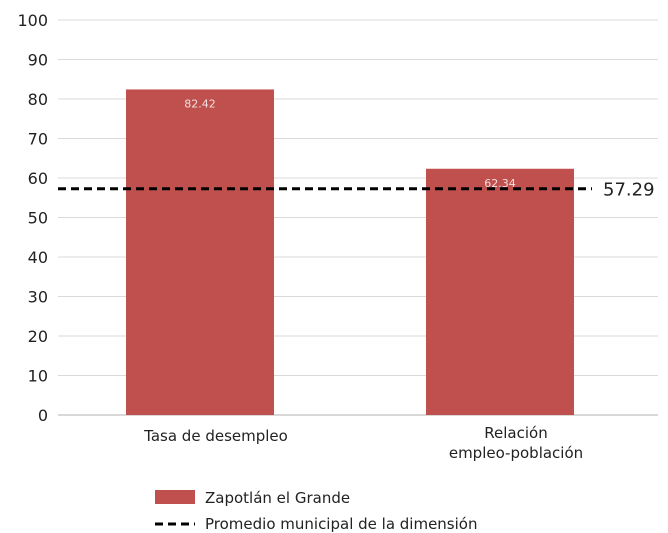 The width and height of the screenshot is (668, 533). What do you see at coordinates (516, 453) in the screenshot?
I see `x-category-label: empleo-población` at bounding box center [516, 453].